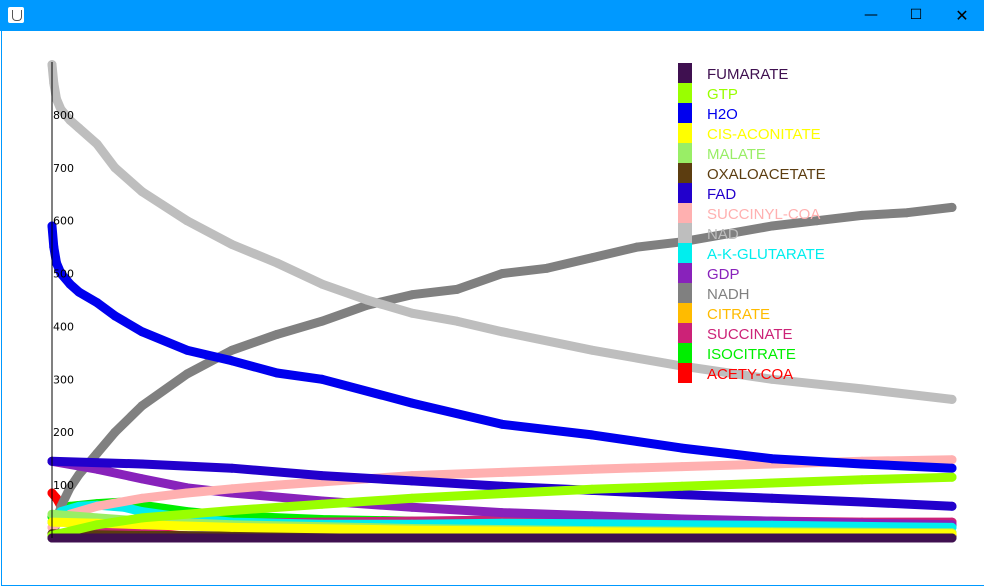 This screenshot has height=586, width=984. Describe the element at coordinates (63, 168) in the screenshot. I see `y-tick-label: 700` at that location.